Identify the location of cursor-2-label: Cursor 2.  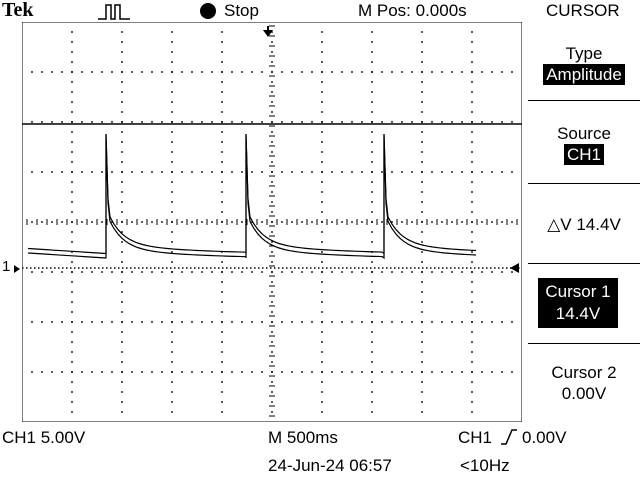
(584, 372).